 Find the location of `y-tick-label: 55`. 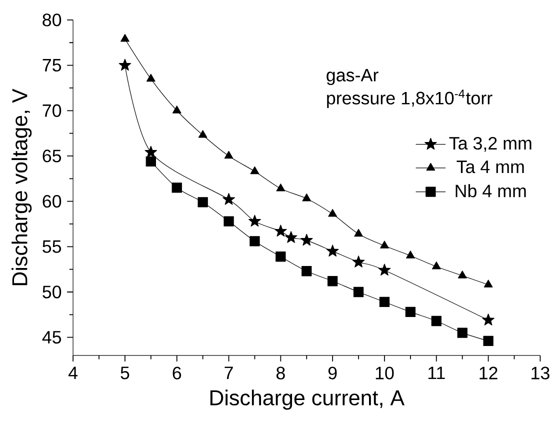

y-tick-label: 55 is located at coordinates (52, 246).